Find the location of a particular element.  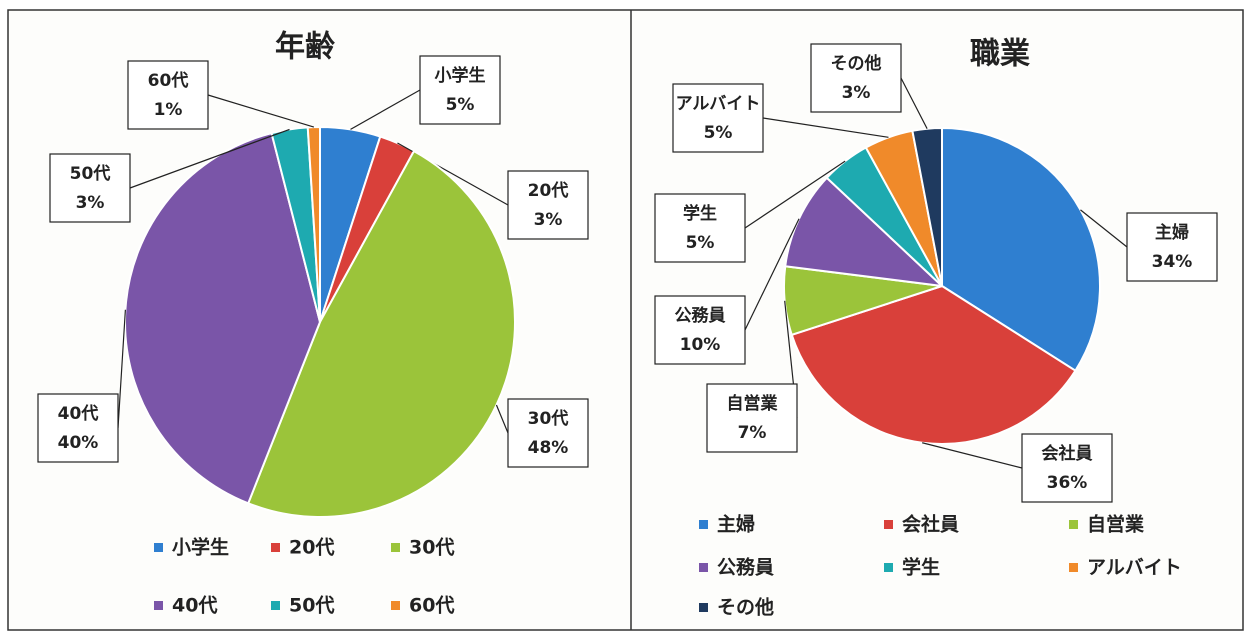

legend-label: 50代 is located at coordinates (311, 606).